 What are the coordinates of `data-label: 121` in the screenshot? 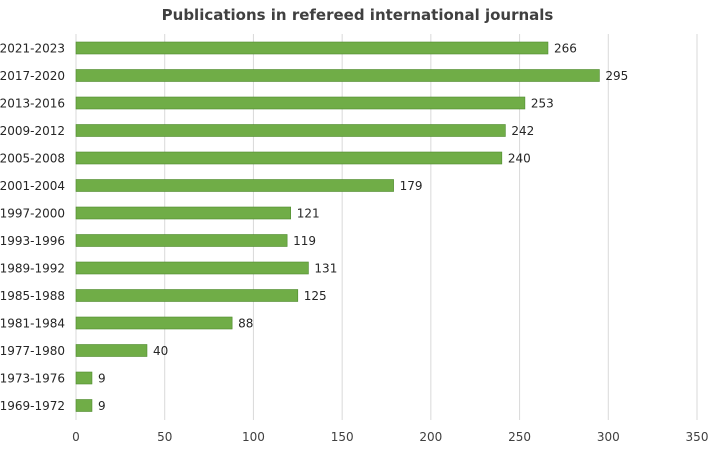 It's located at (308, 214).